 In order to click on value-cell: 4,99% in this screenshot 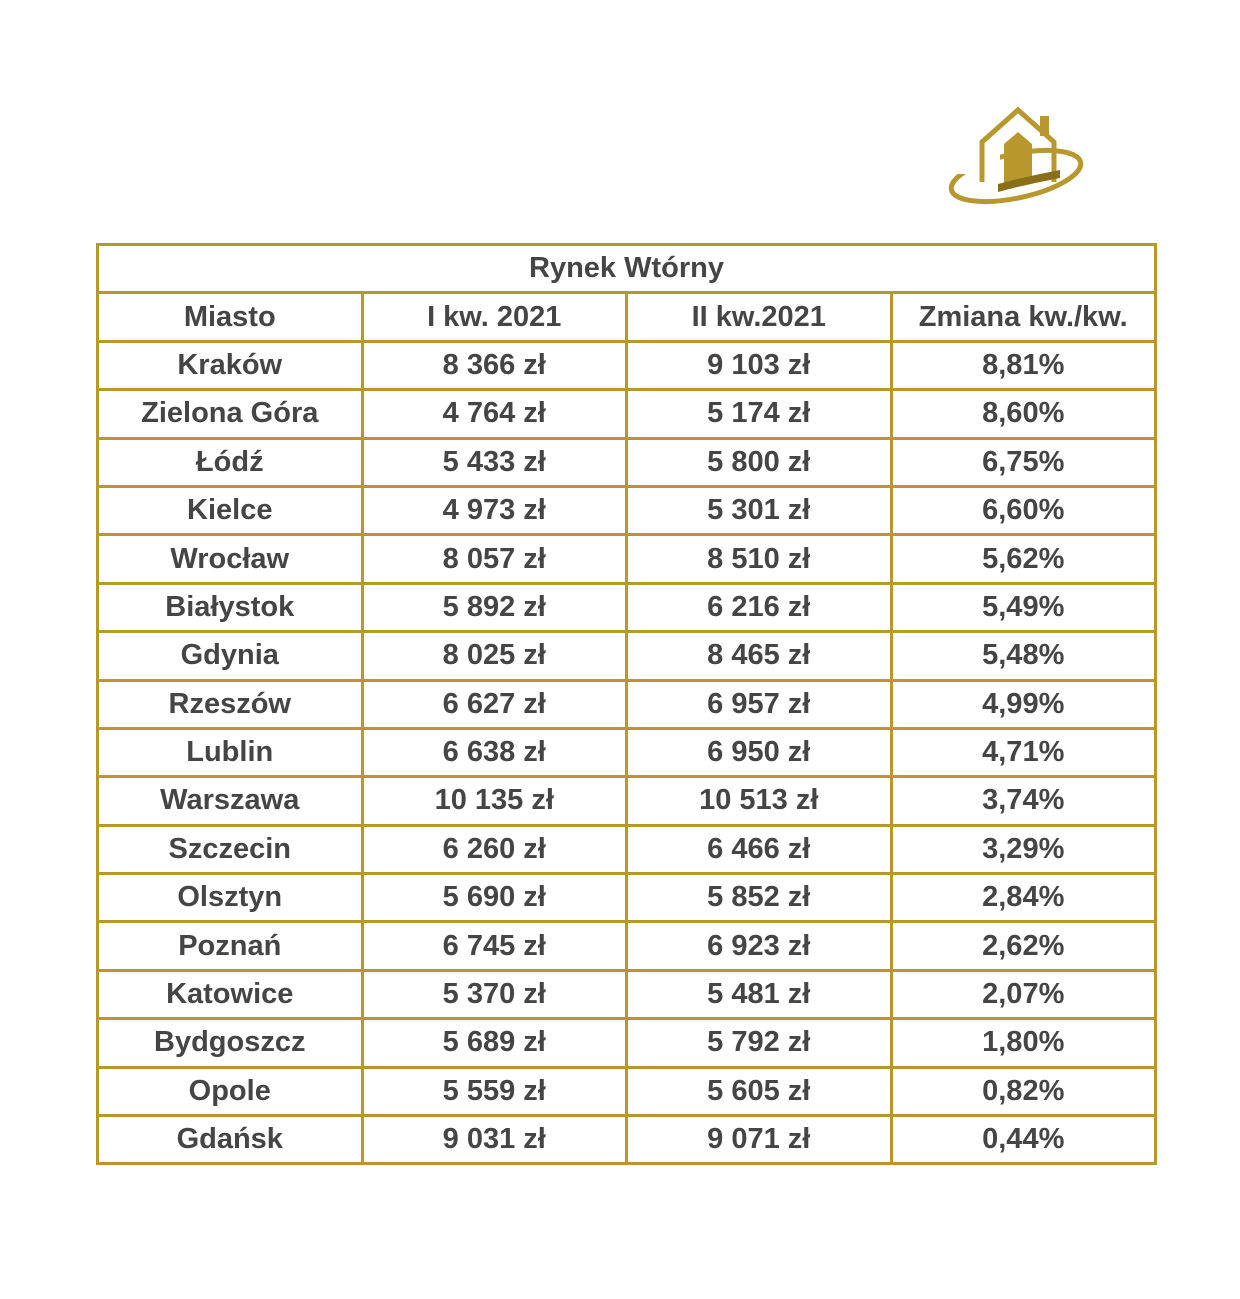, I will do `click(1023, 704)`.